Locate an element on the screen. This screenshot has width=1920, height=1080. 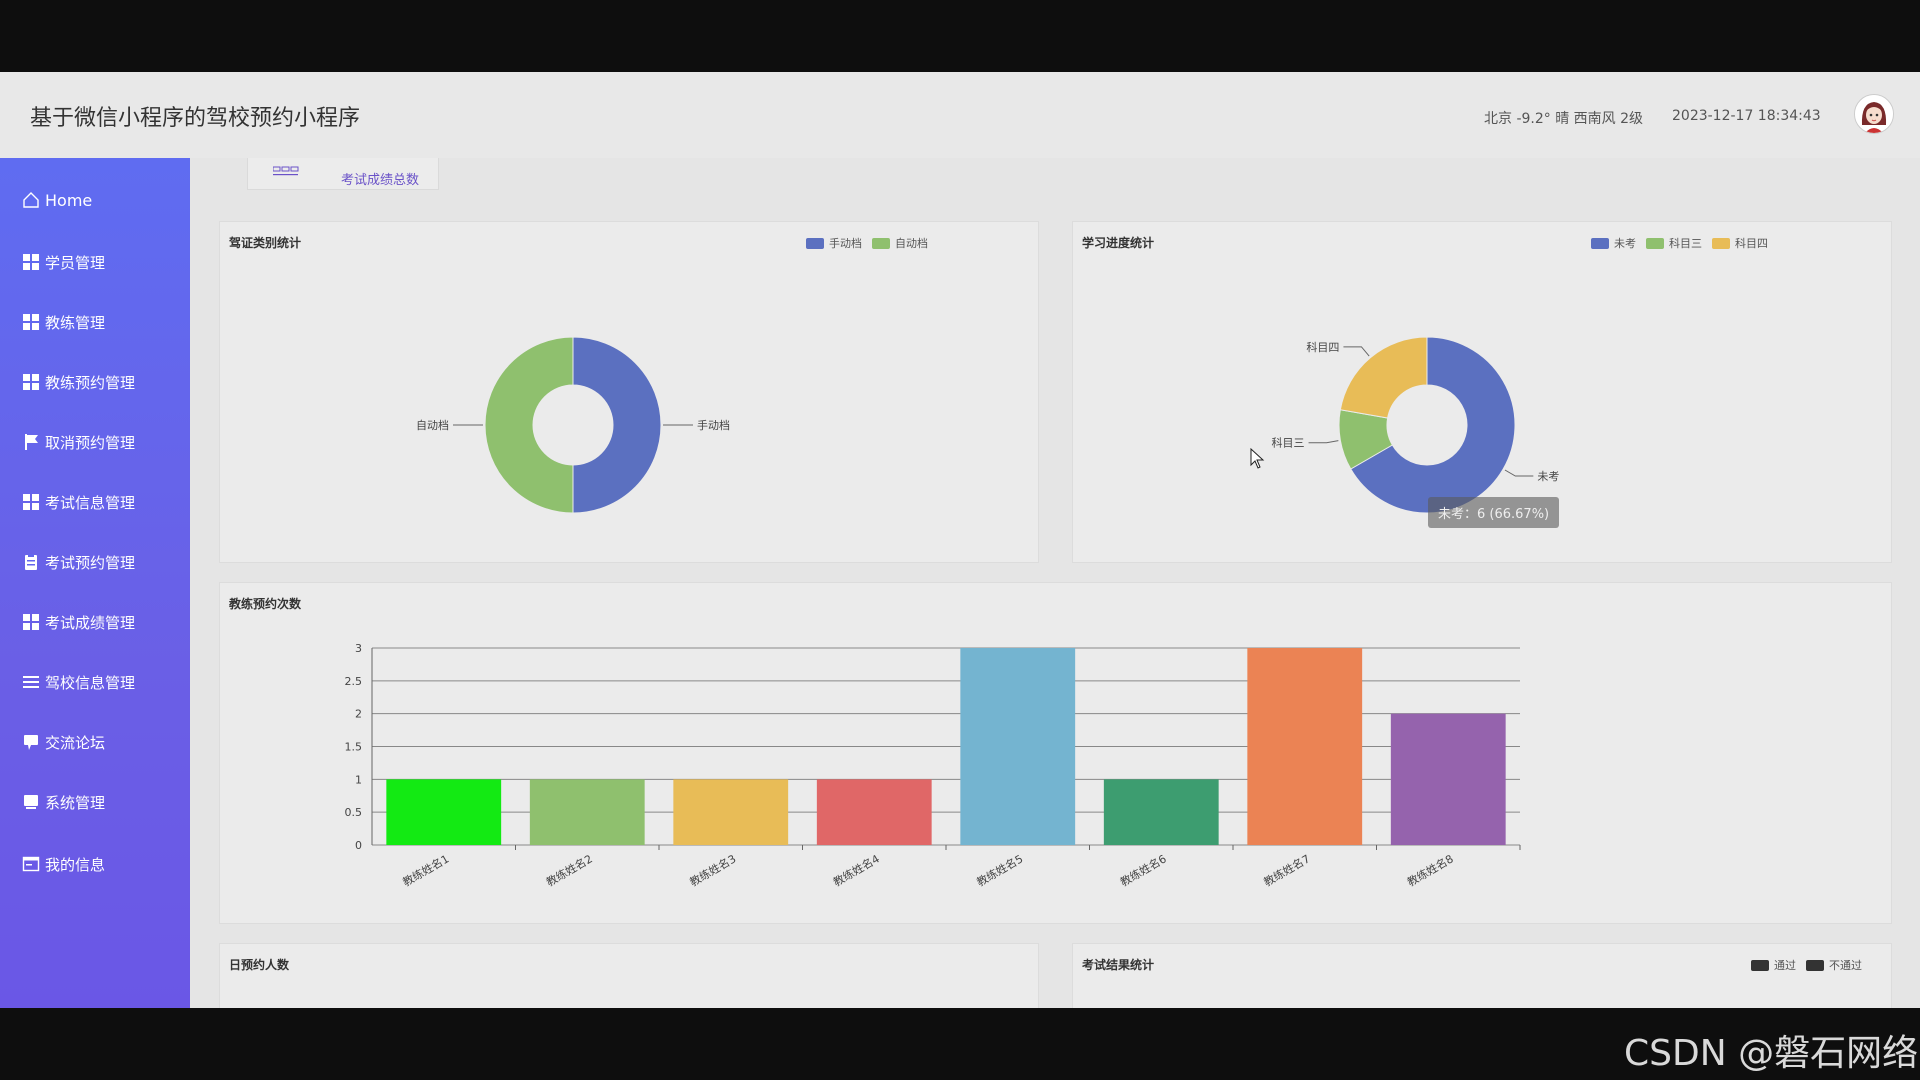
chat-icon is located at coordinates (31, 742).